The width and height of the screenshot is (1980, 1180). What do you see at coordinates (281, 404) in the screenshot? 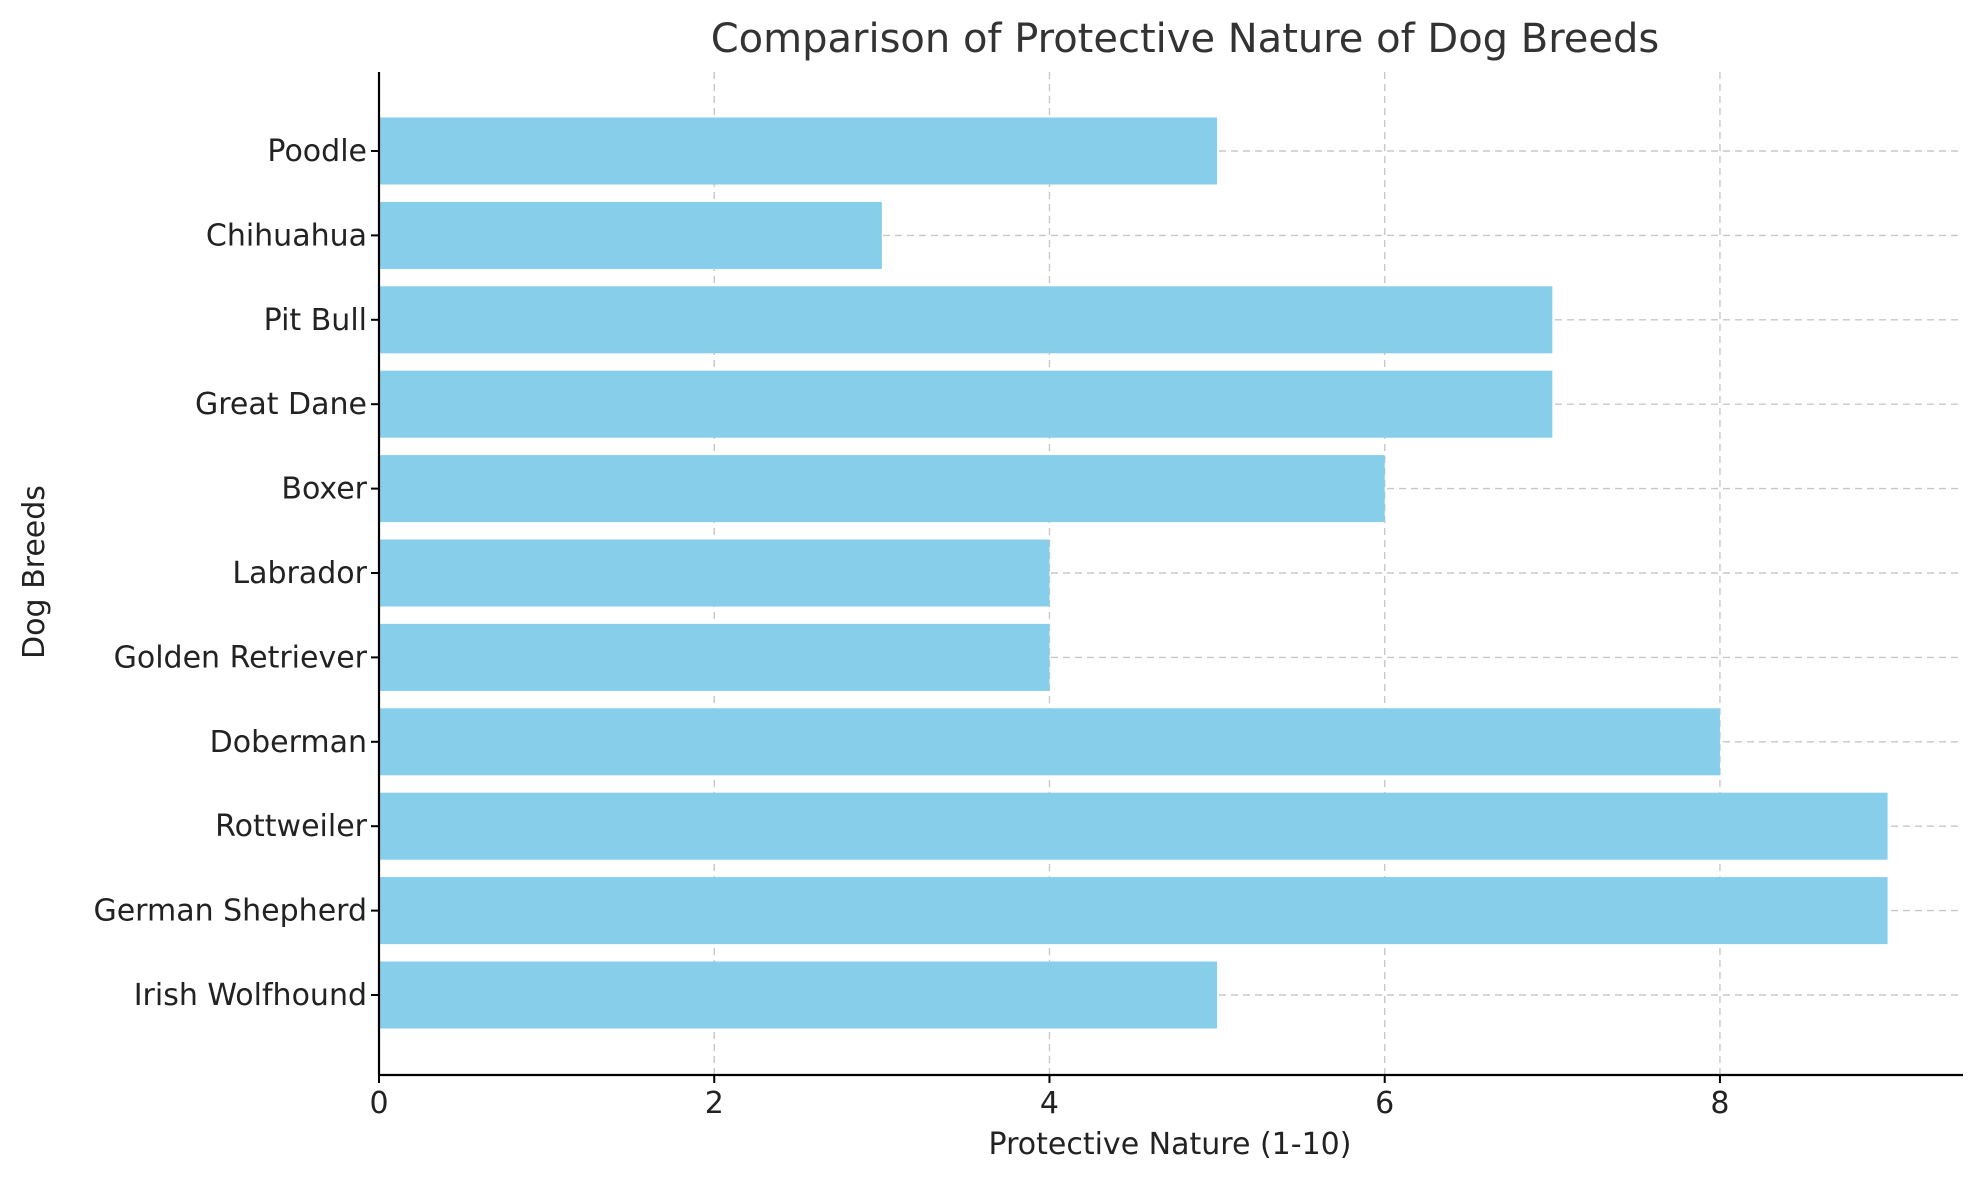
I see `y-tick-label: Great Dane` at bounding box center [281, 404].